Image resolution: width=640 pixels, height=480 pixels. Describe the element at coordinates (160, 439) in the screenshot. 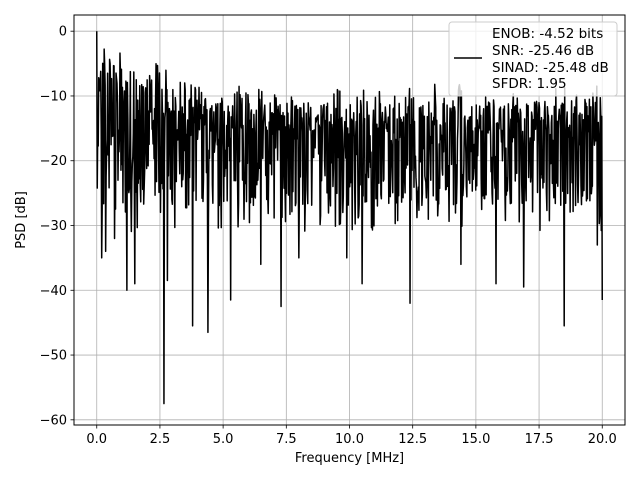

I see `x-tick-label: 2.5` at that location.